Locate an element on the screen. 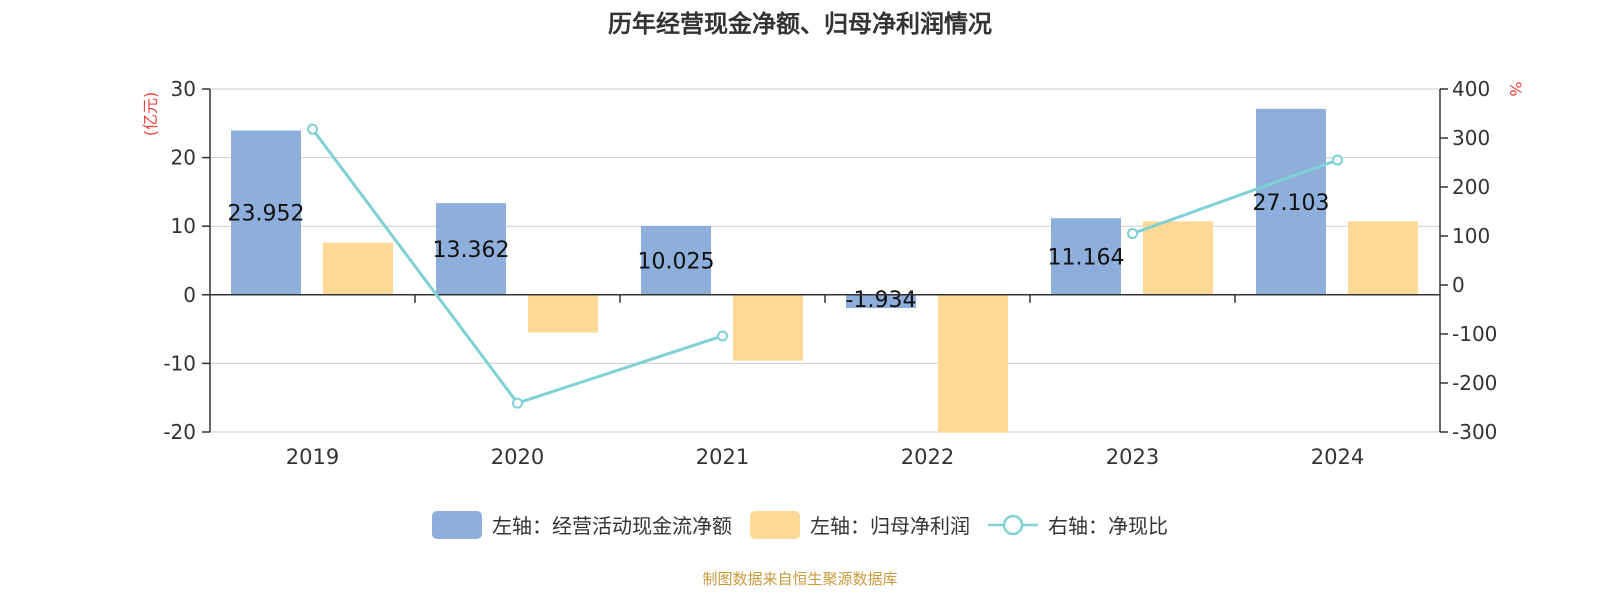  data-label-cash: 10.025 is located at coordinates (676, 261).